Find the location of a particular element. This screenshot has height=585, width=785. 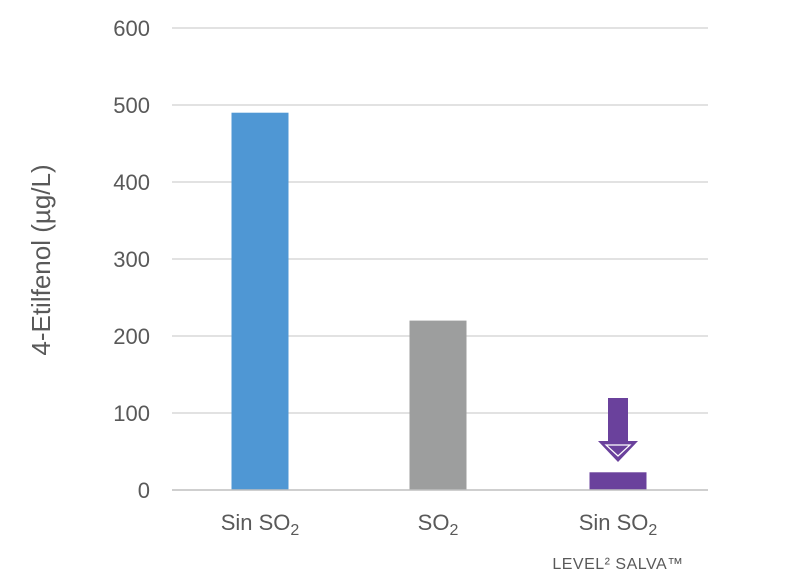

down-arrow-icon is located at coordinates (618, 430).